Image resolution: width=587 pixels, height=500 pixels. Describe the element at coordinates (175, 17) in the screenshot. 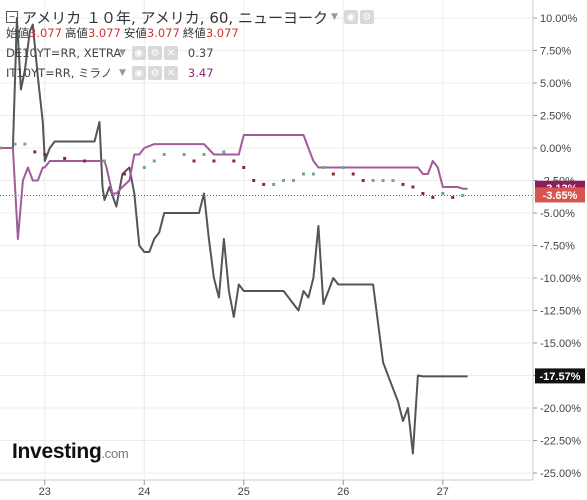

I see `legend-title: アメリカ １０年, アメリカ, 60, ニューヨーク` at that location.